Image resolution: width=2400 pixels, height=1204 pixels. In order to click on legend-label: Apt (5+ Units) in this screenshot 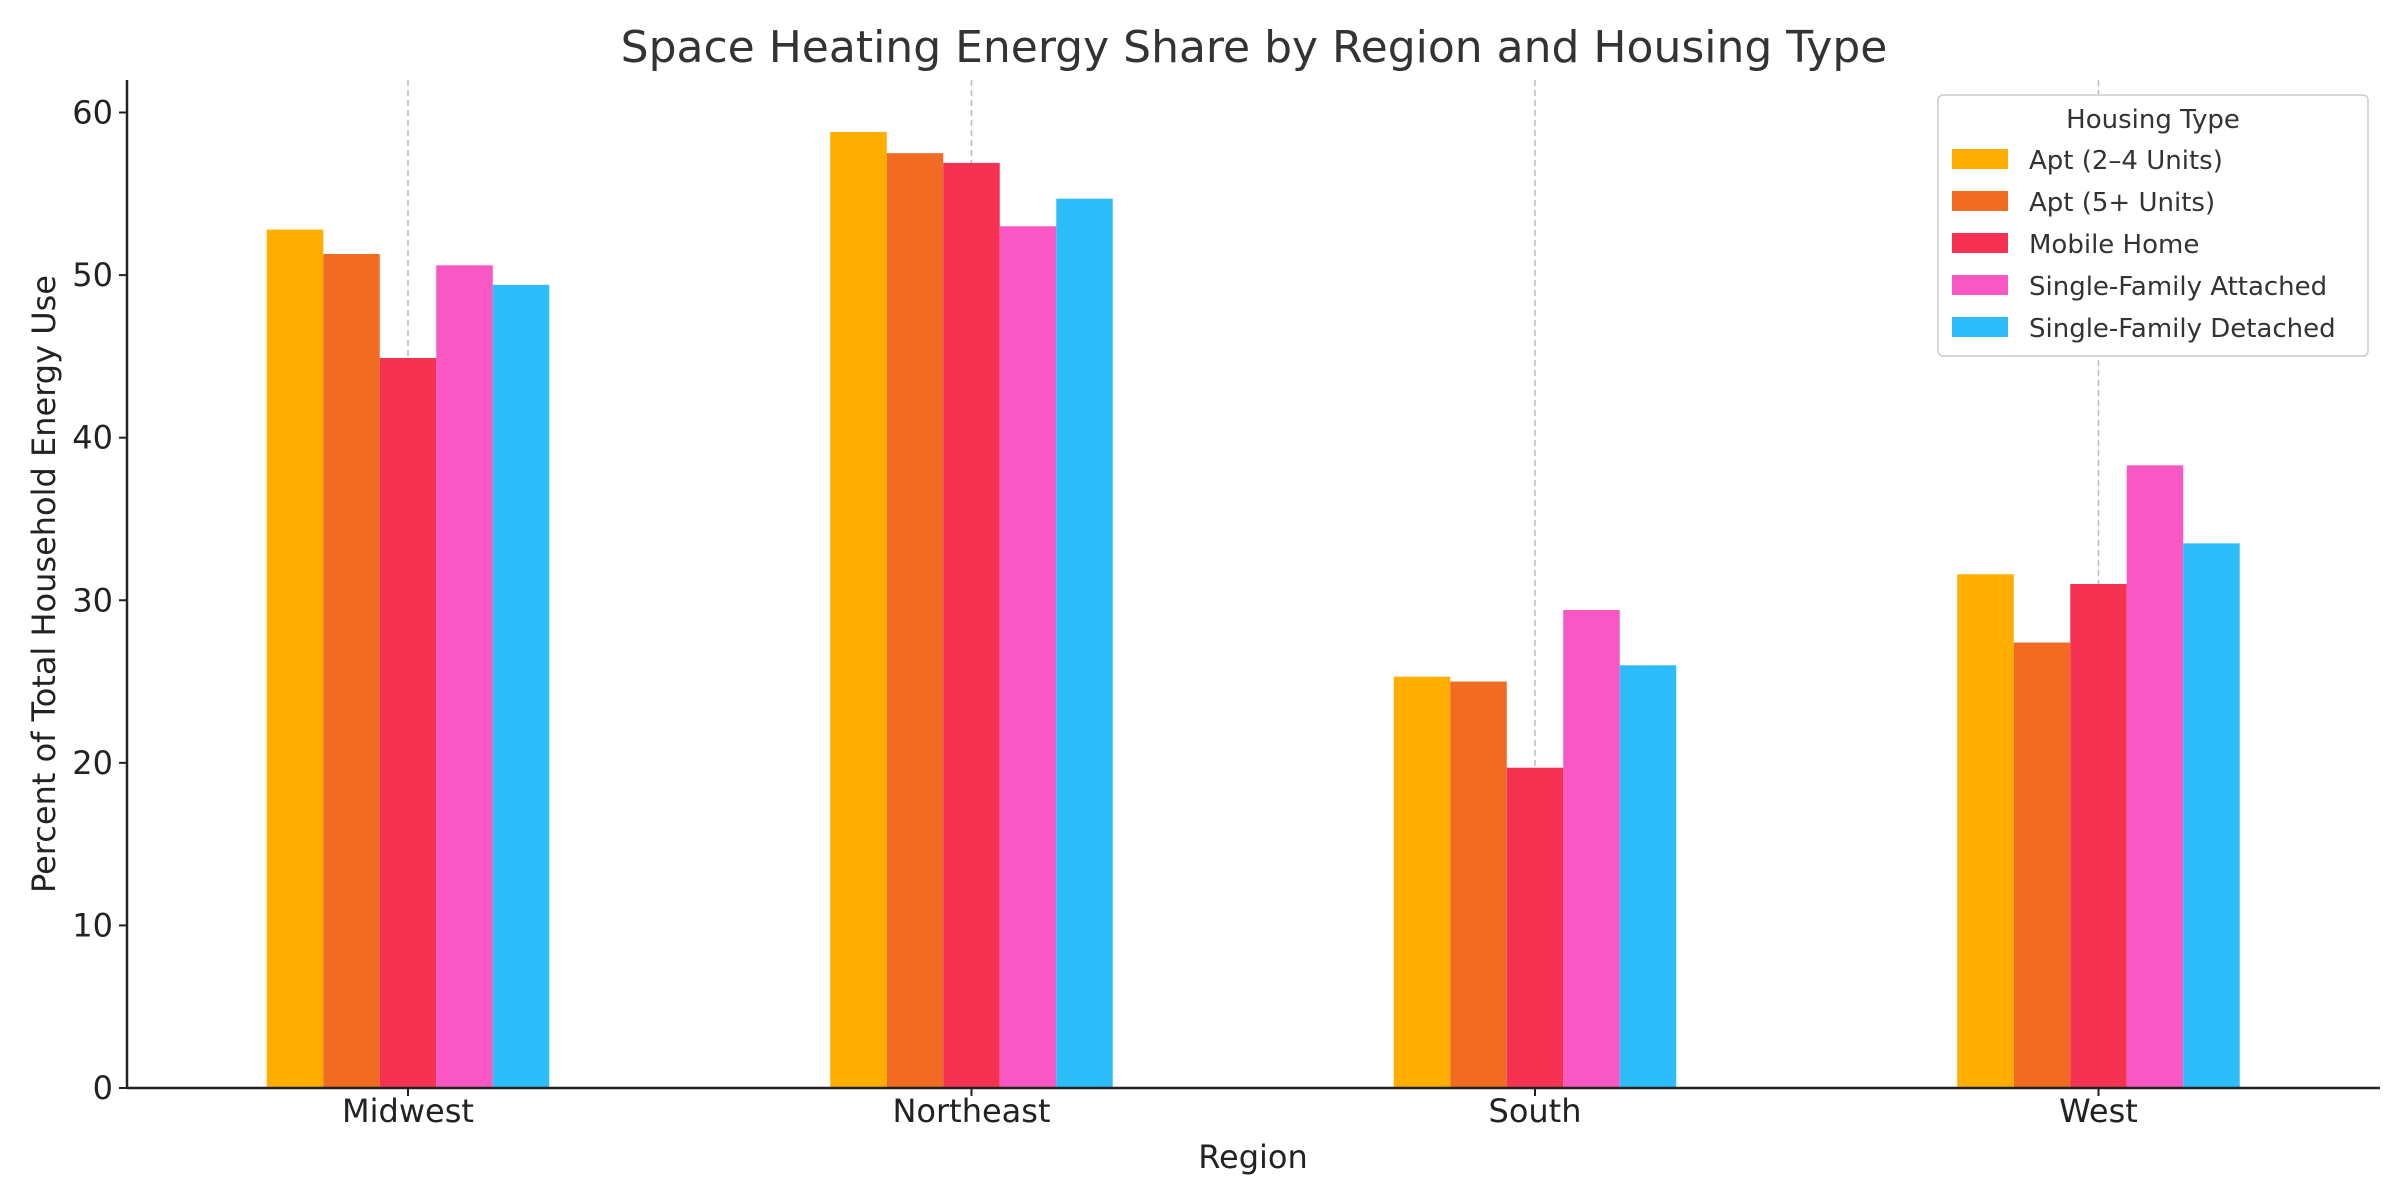, I will do `click(2122, 203)`.